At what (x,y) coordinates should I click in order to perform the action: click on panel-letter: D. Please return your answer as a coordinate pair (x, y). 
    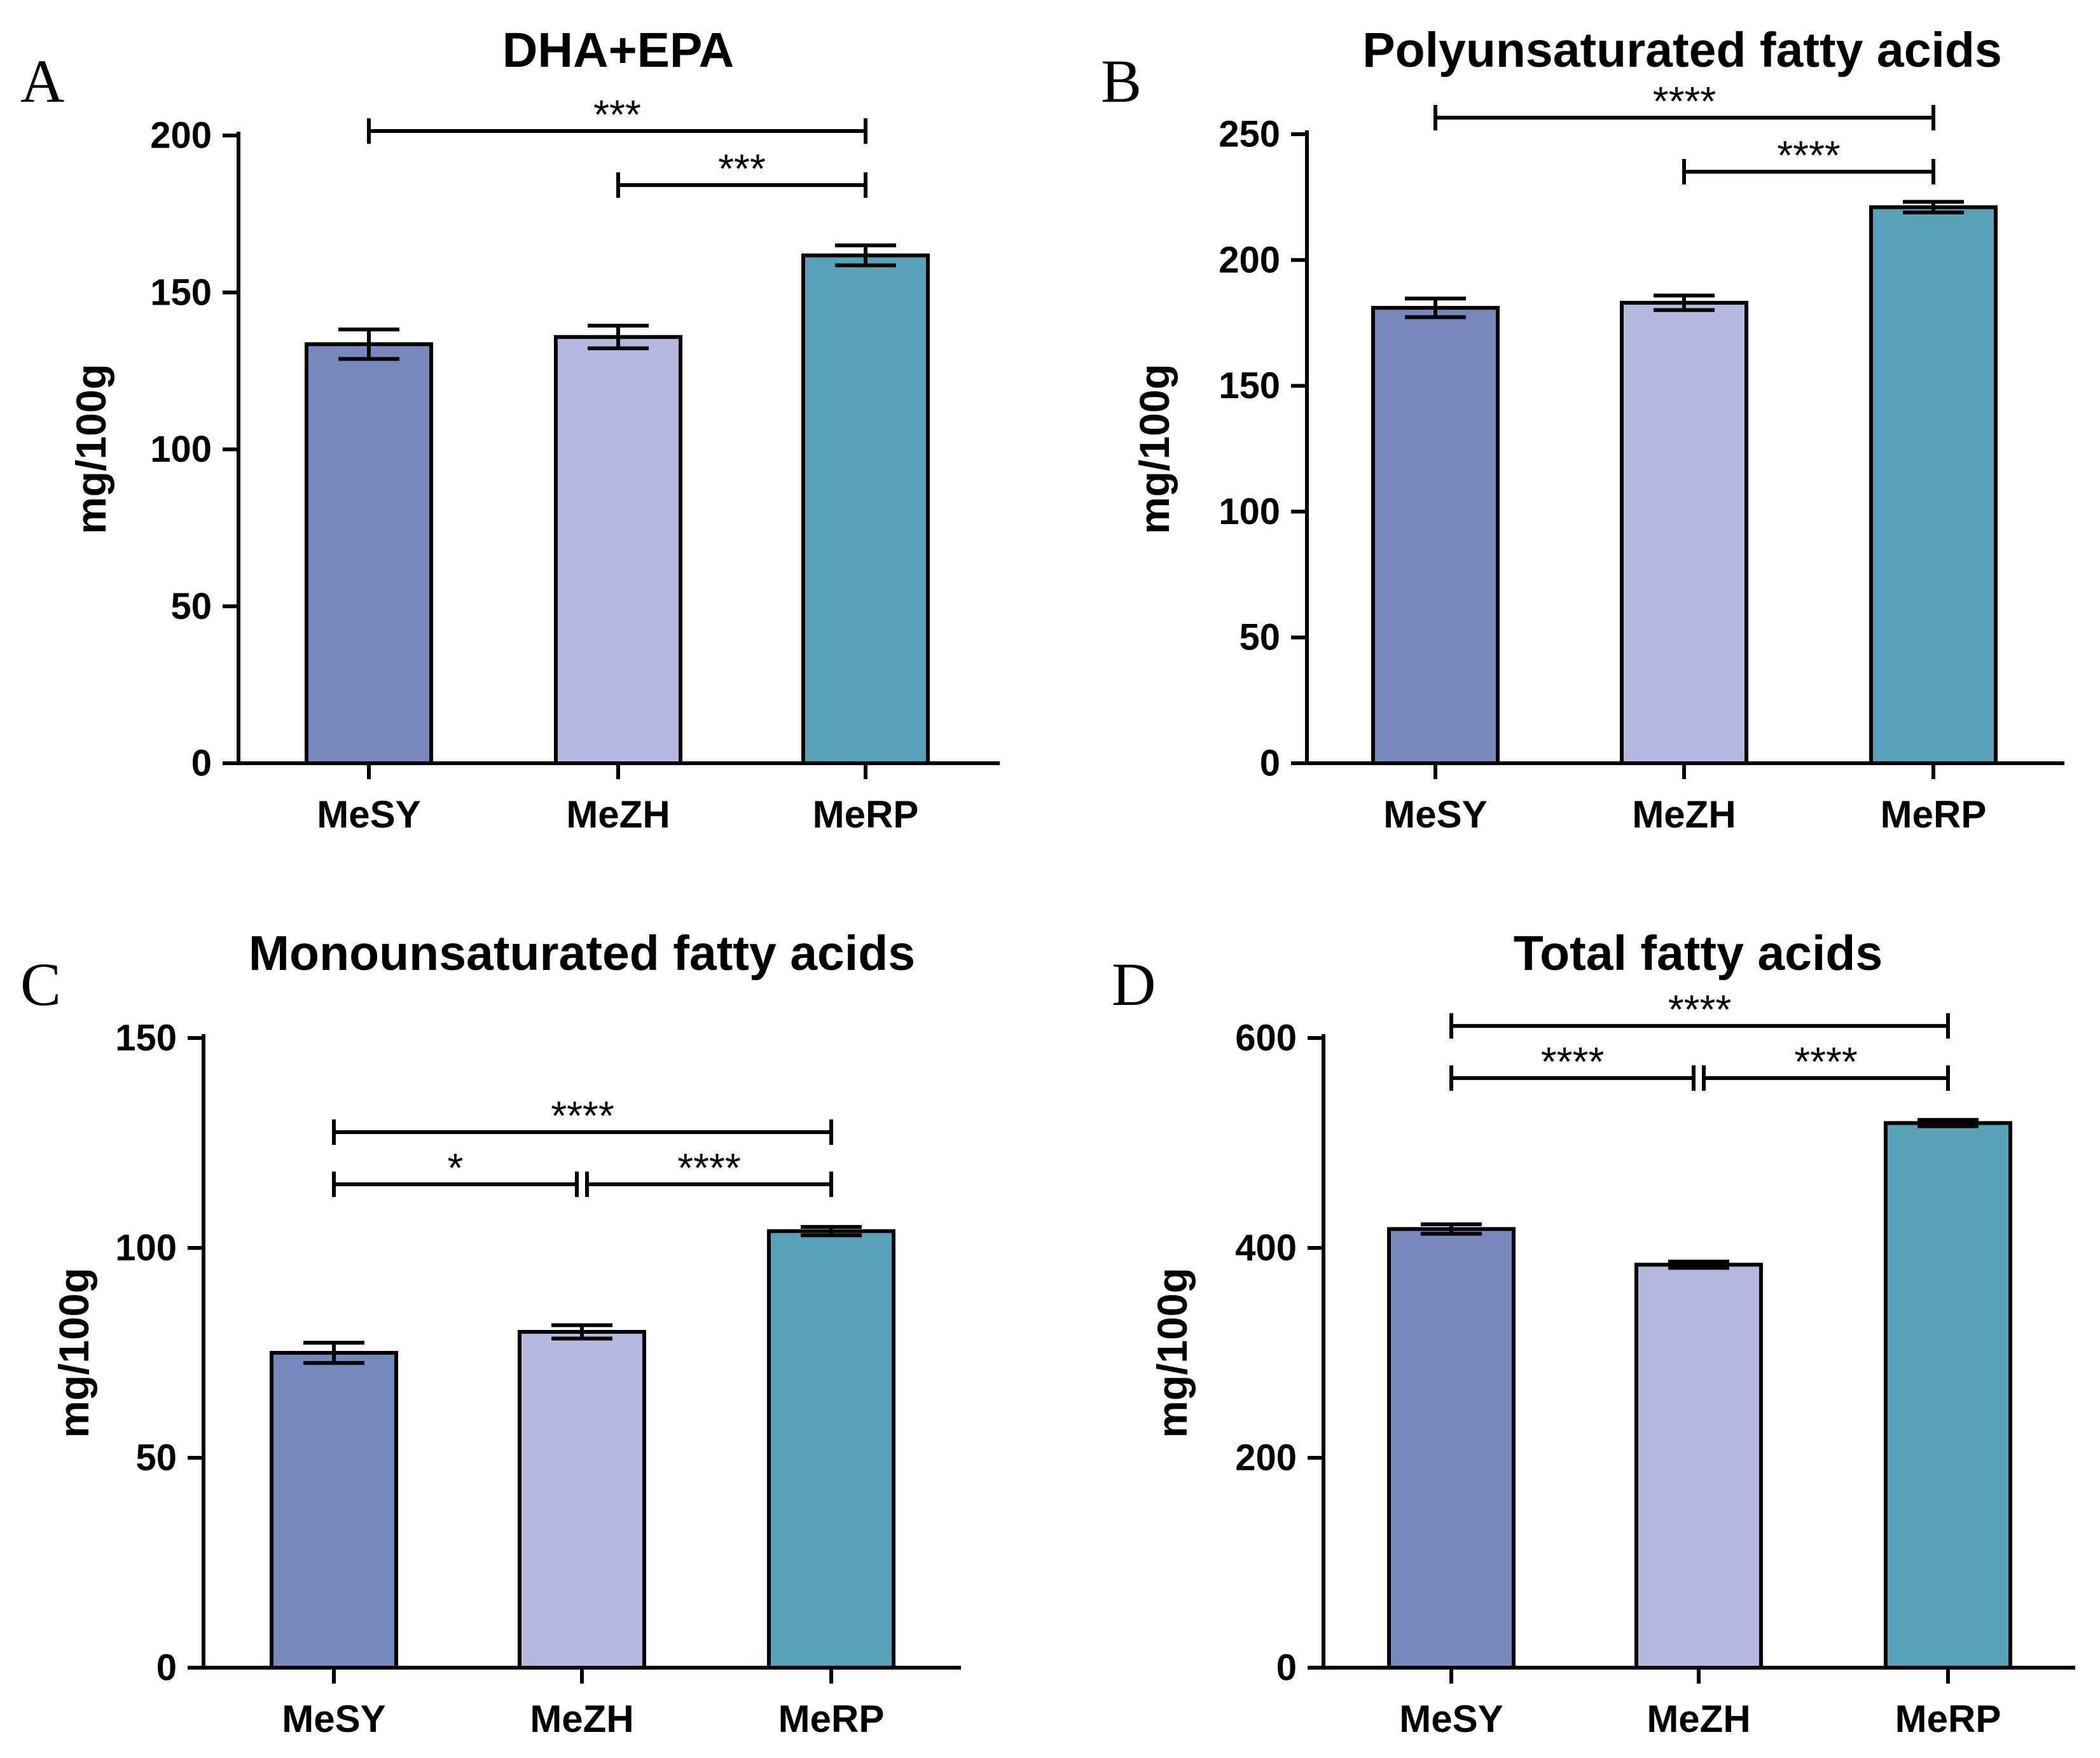
    Looking at the image, I should click on (1134, 984).